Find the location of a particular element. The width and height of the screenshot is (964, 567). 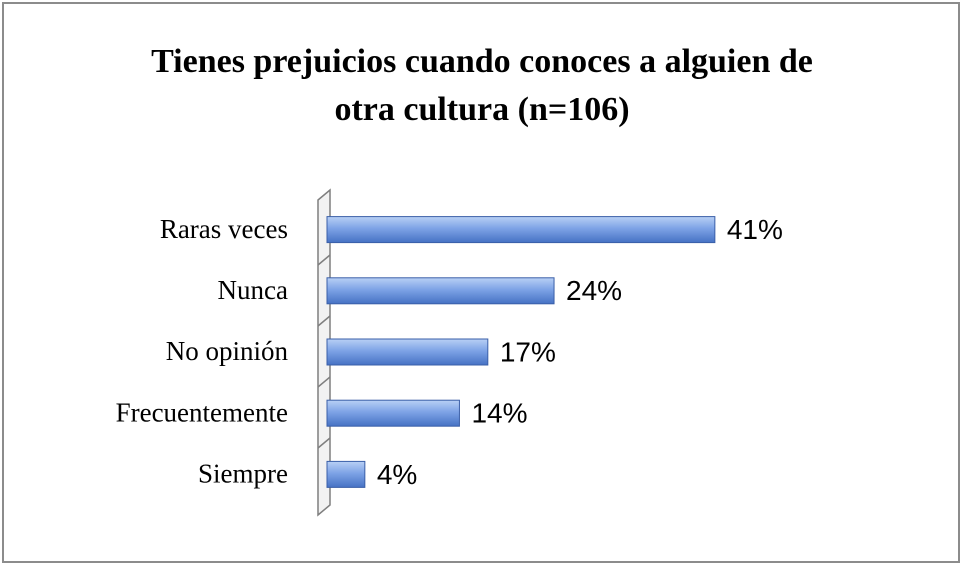

value-label: 14% is located at coordinates (499, 413).